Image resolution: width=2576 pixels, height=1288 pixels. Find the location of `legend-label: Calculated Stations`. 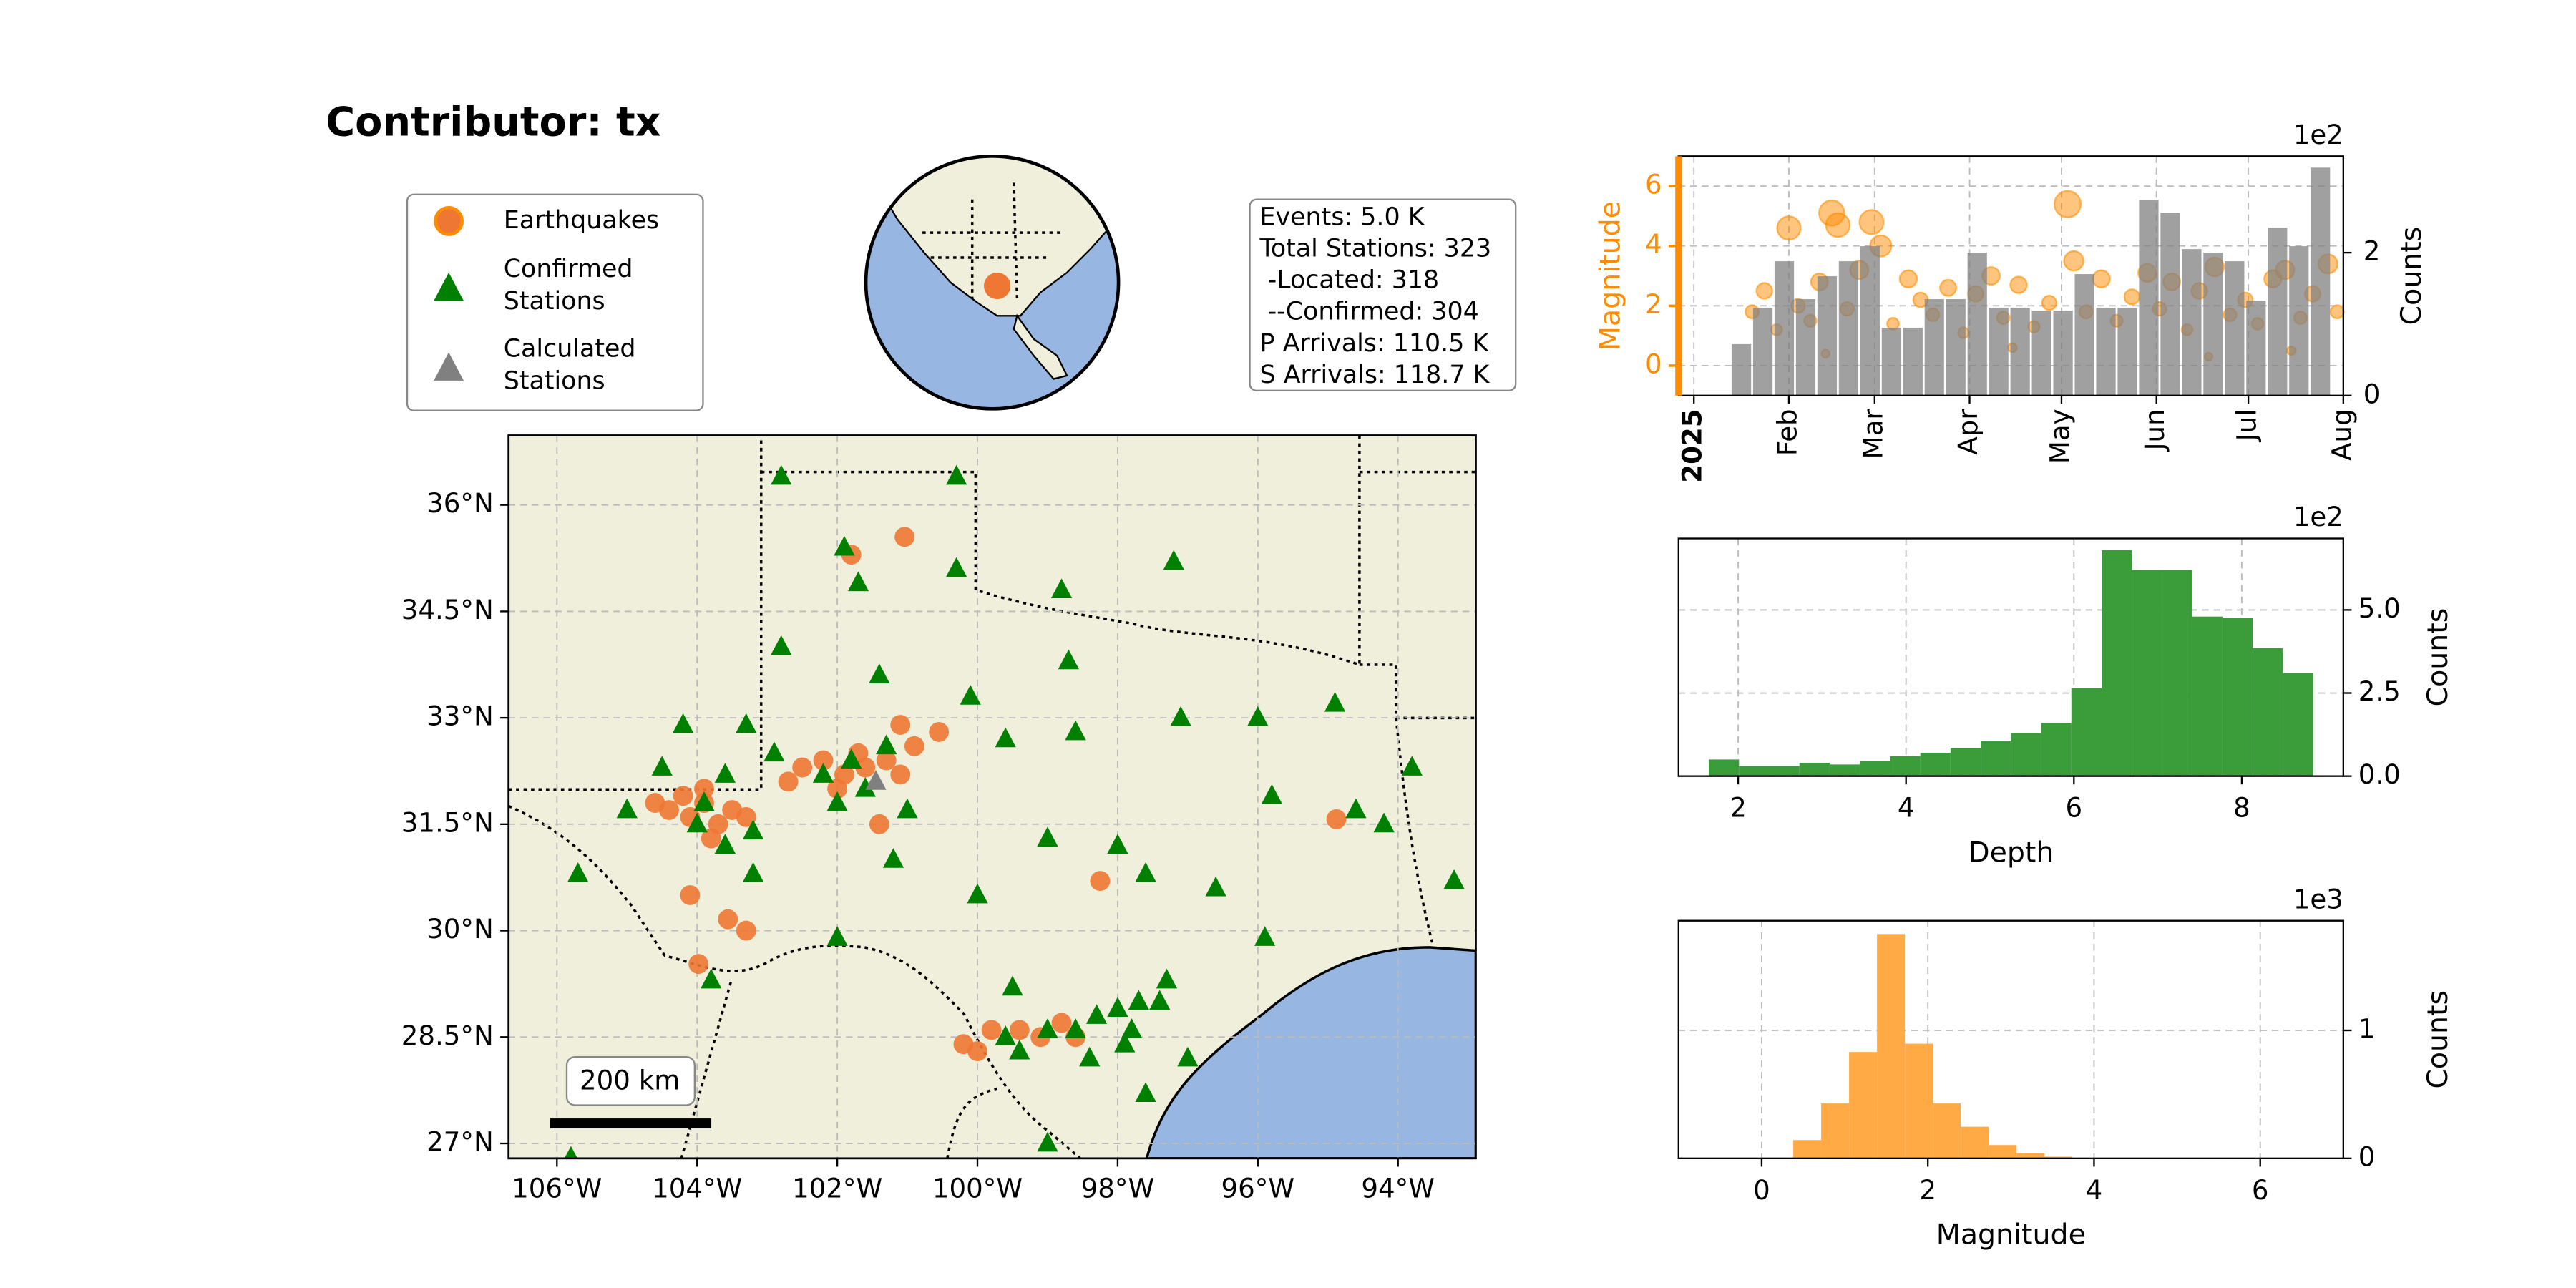

legend-label: Calculated Stations is located at coordinates (570, 364).